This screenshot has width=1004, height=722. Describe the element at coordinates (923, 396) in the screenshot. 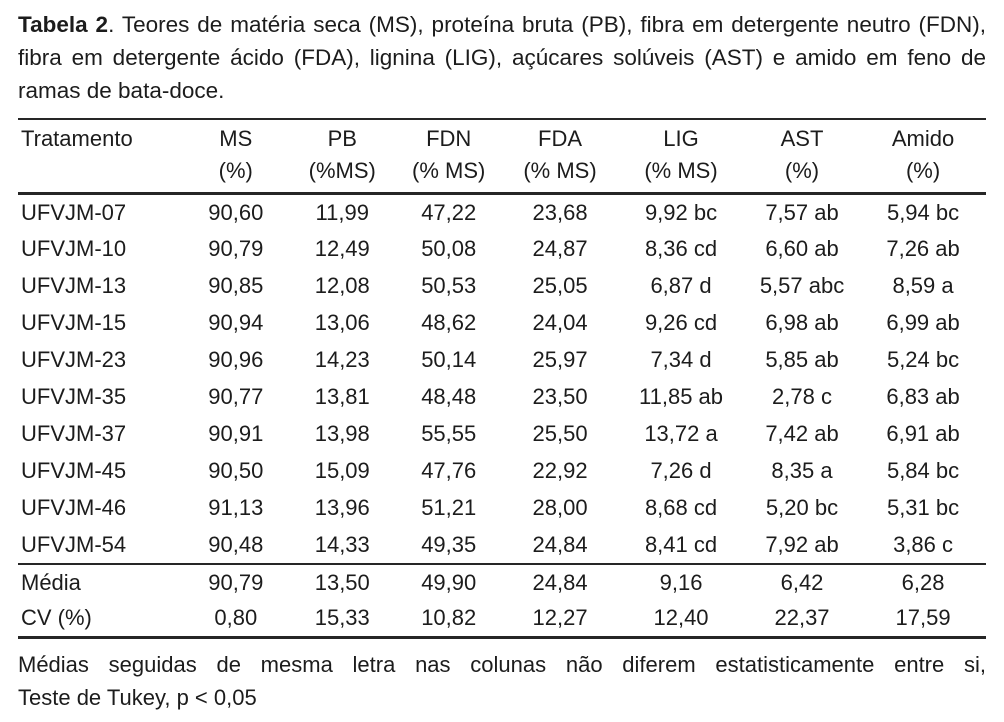

I see `cell-amido: 6,83 ab` at that location.